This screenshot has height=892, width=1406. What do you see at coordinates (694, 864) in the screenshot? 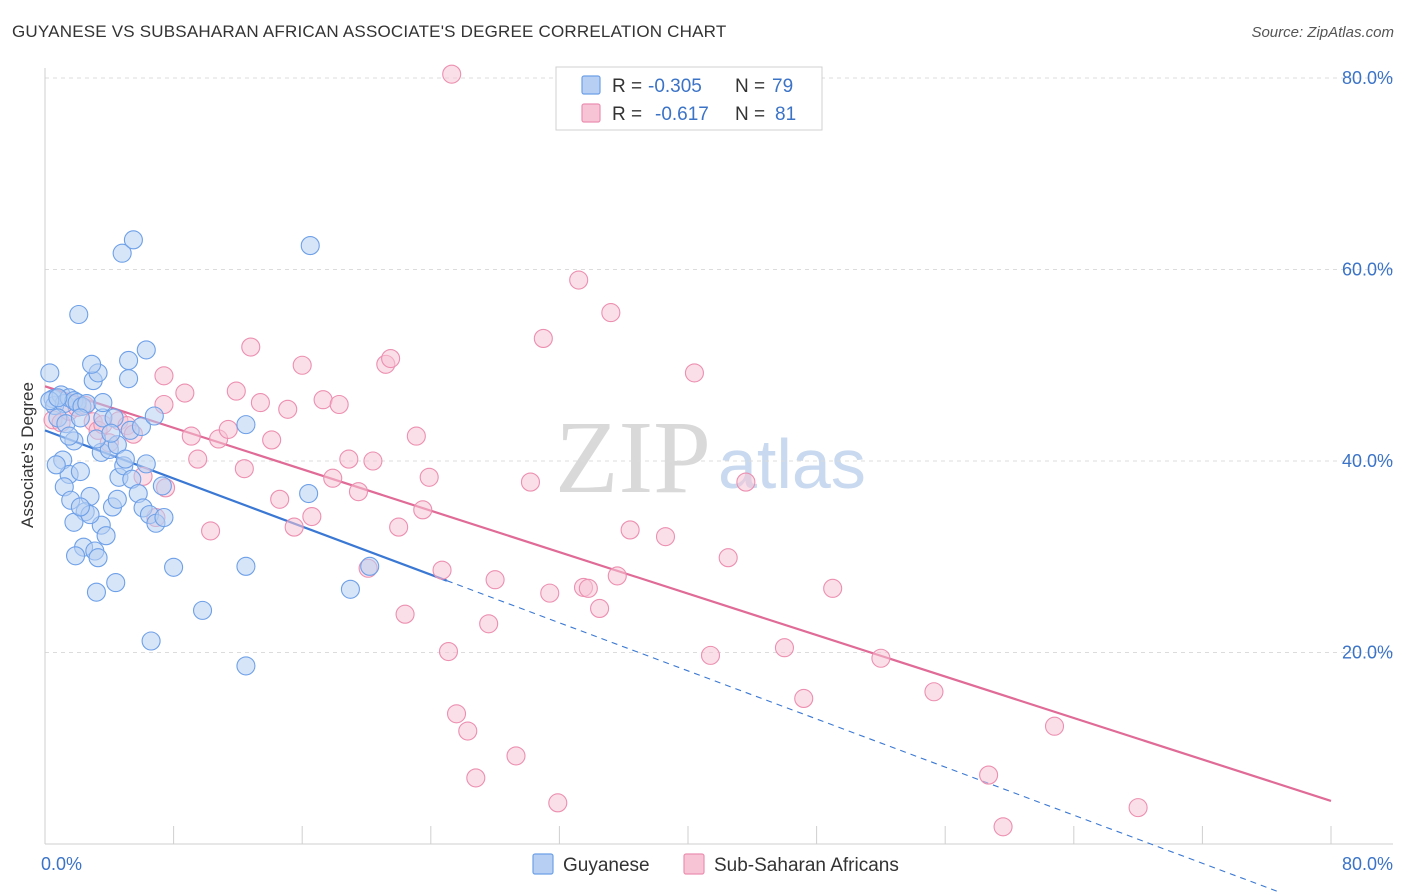
I see `legend-swatch-subsaharan-bottom` at bounding box center [694, 864].